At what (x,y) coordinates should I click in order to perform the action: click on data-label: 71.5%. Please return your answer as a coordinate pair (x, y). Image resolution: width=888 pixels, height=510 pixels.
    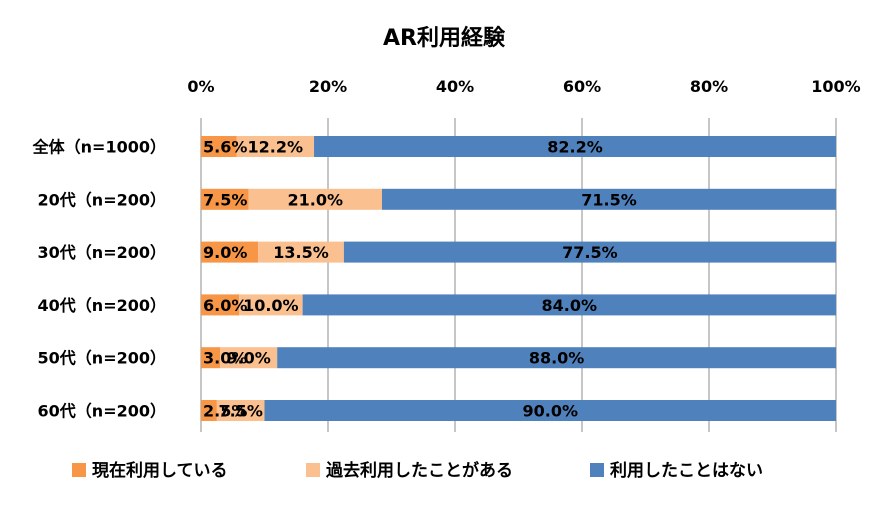
    Looking at the image, I should click on (609, 199).